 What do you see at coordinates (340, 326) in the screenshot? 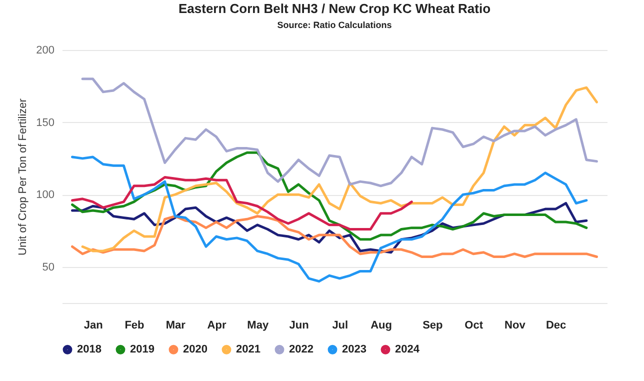
I see `x-tick-label: Jul` at bounding box center [340, 326].